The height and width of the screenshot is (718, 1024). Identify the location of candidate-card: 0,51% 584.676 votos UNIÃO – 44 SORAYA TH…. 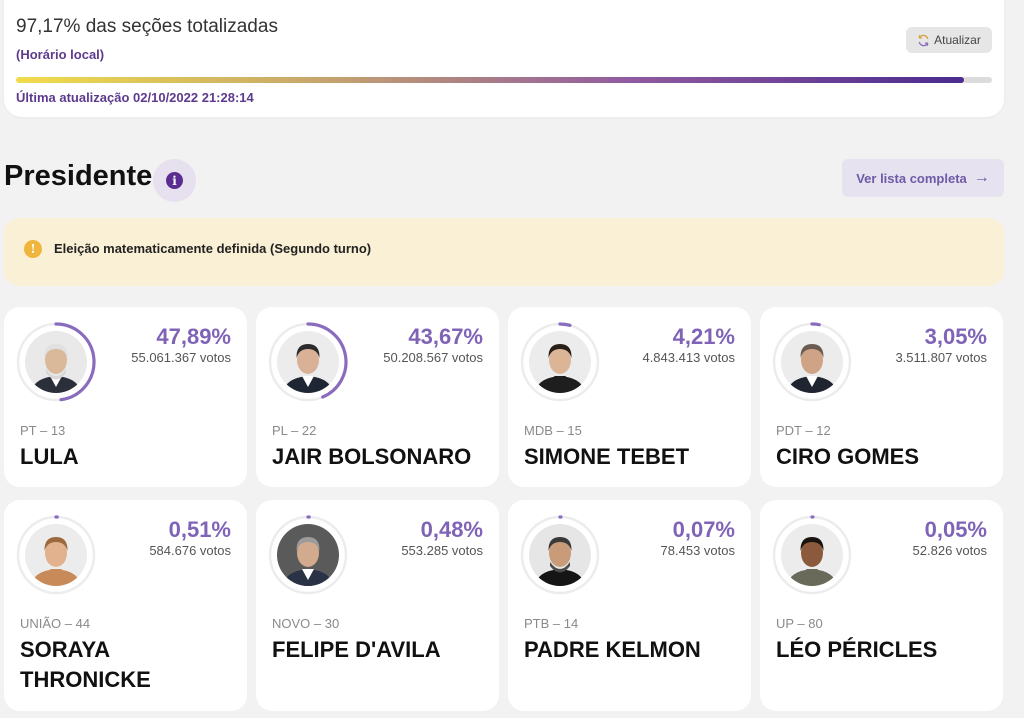
(125, 605).